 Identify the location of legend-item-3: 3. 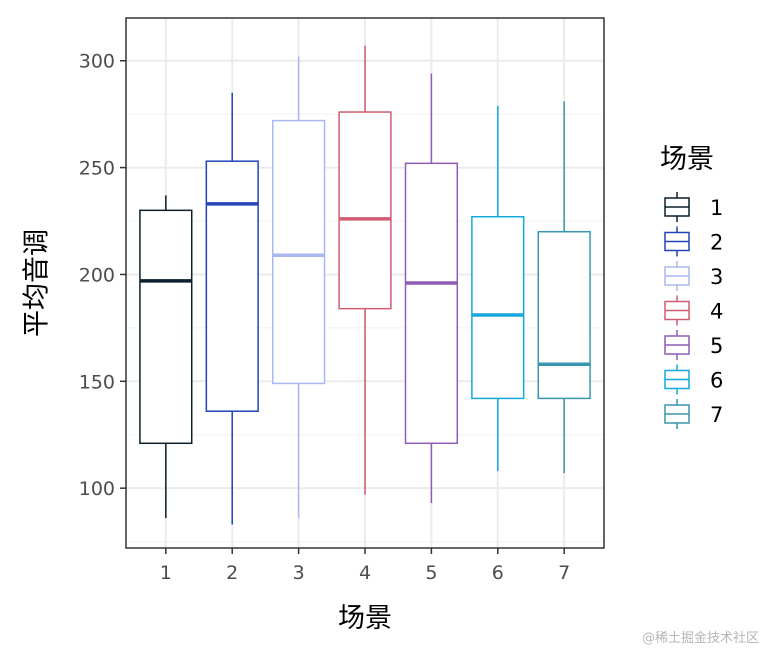
(693, 276).